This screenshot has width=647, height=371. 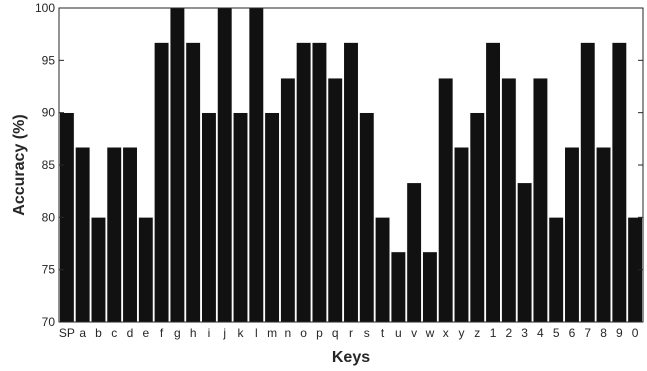 What do you see at coordinates (82, 333) in the screenshot?
I see `x-tick-label: a` at bounding box center [82, 333].